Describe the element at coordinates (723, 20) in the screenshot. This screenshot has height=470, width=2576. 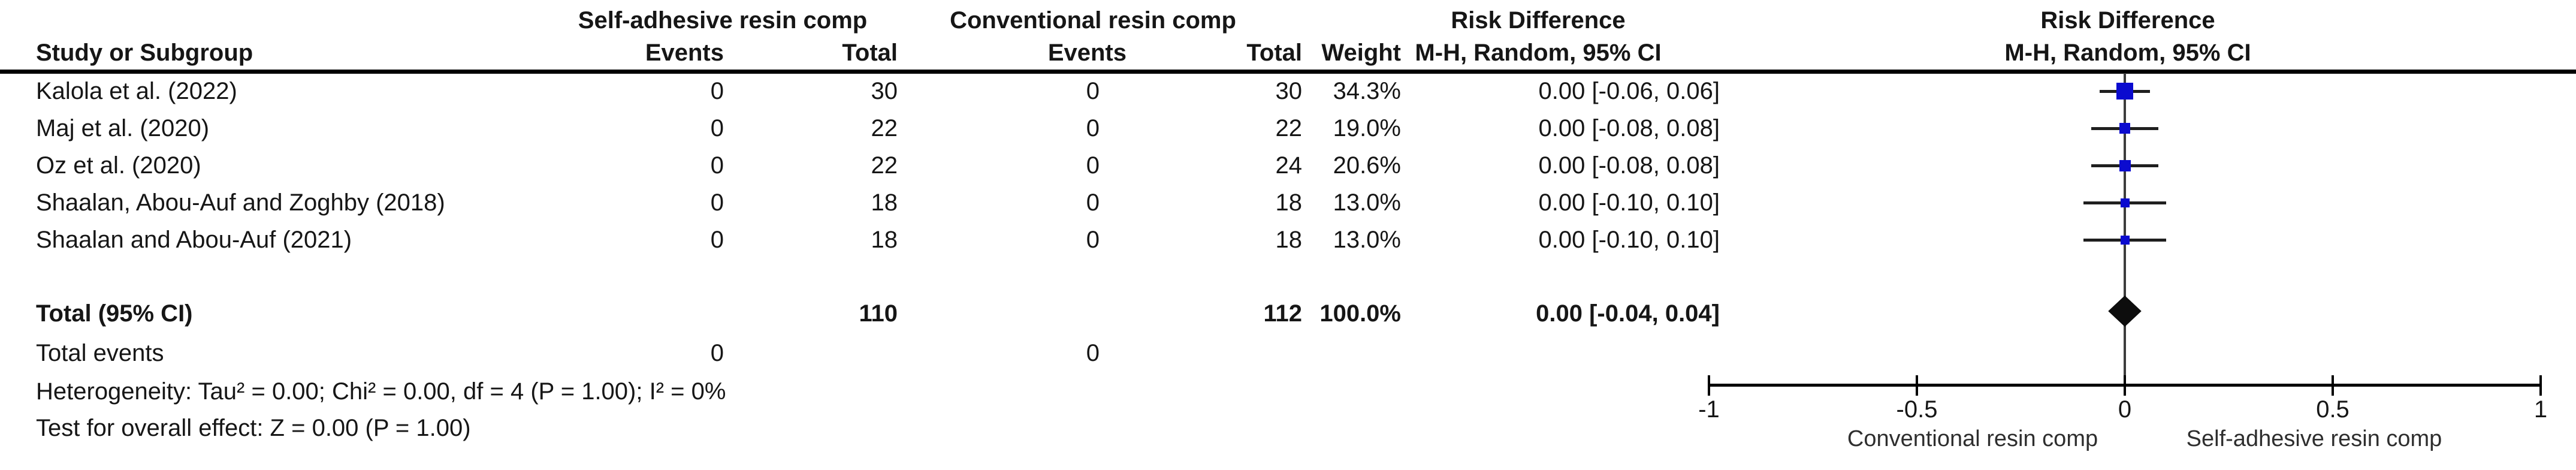
I see `group-header-self-adhesive: Self-adhesive resin comp` at that location.